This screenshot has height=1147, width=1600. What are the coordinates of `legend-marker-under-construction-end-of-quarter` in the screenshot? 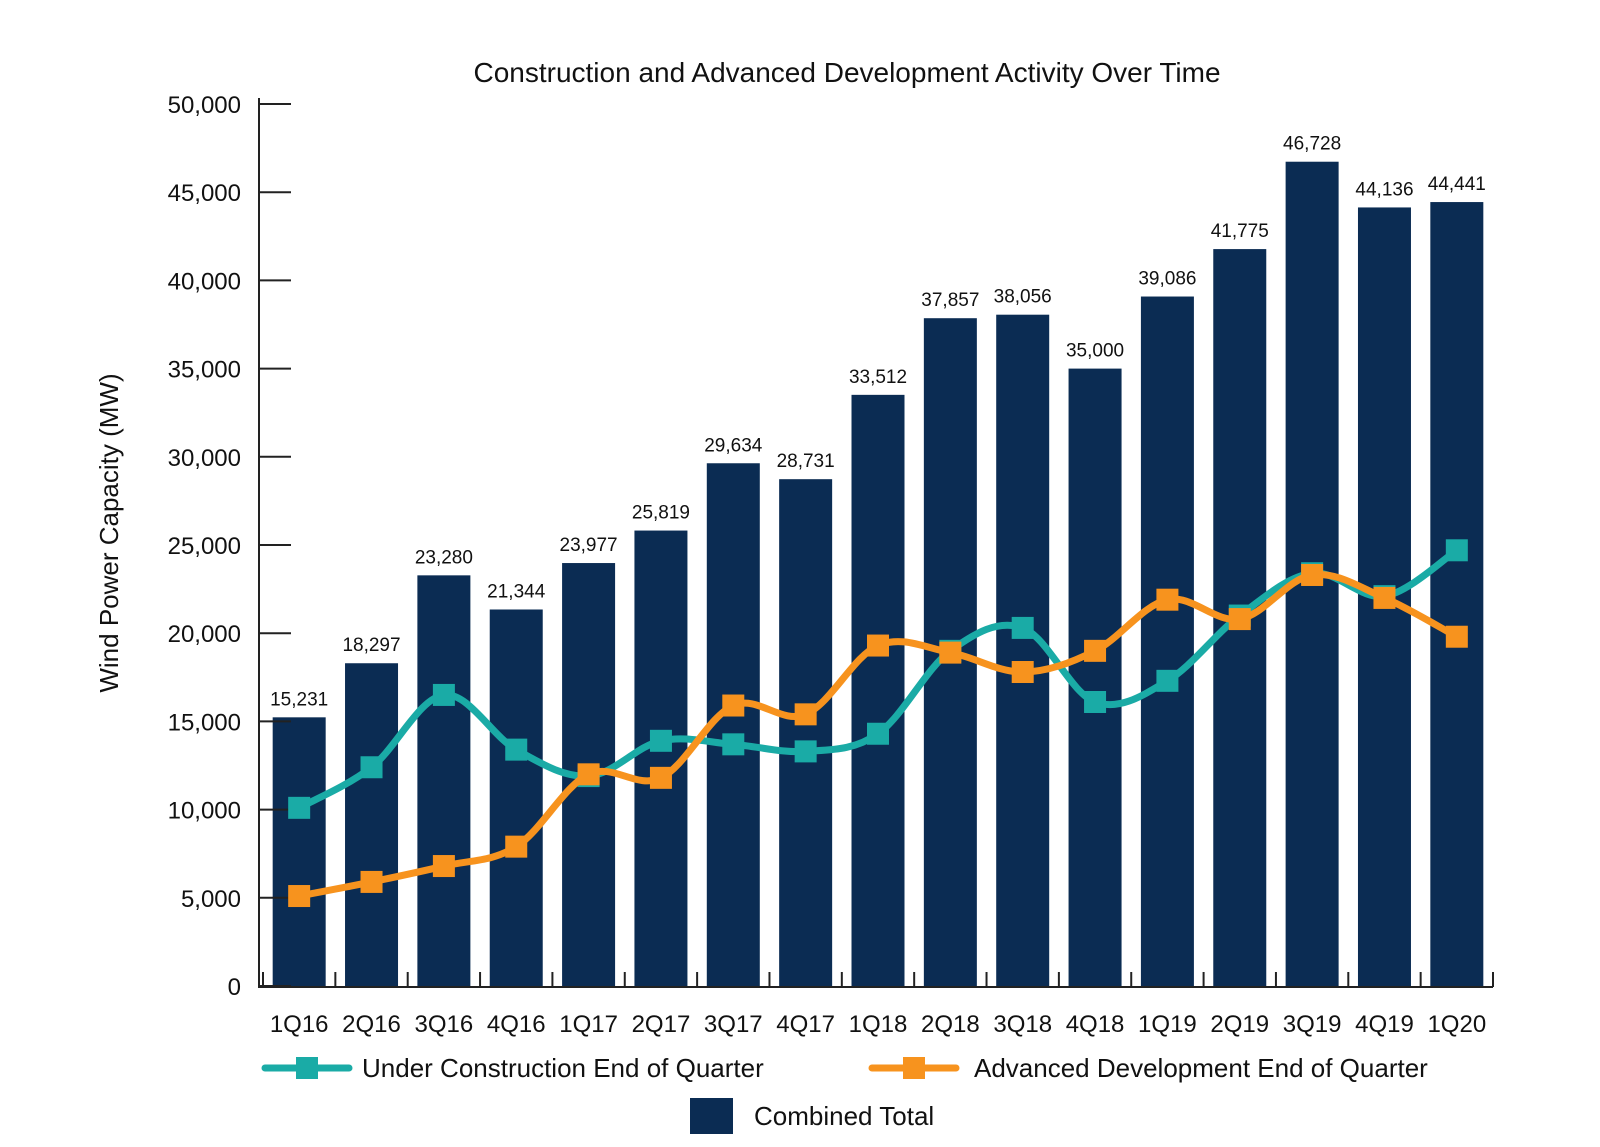 It's located at (307, 1068).